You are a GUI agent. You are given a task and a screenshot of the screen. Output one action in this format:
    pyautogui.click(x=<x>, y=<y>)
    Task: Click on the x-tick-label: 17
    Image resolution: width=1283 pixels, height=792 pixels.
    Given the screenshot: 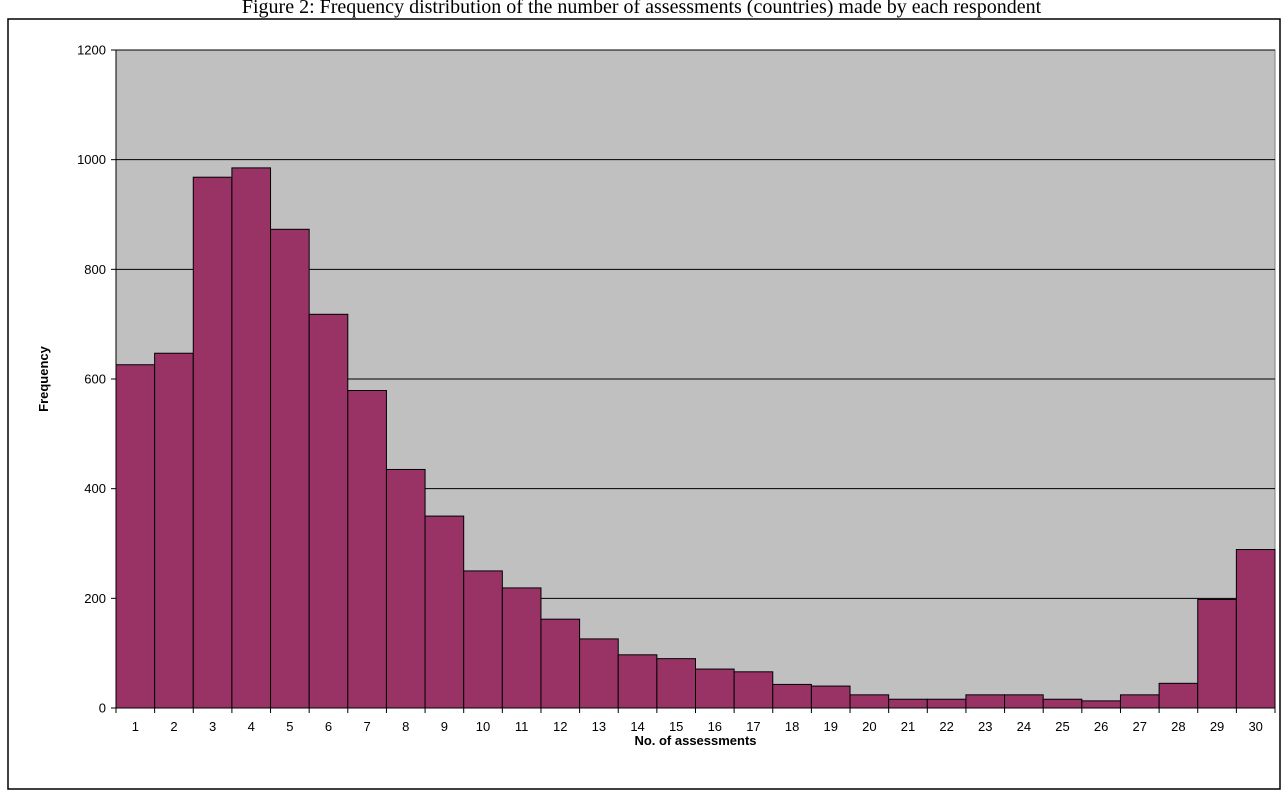 What is the action you would take?
    pyautogui.click(x=753, y=726)
    